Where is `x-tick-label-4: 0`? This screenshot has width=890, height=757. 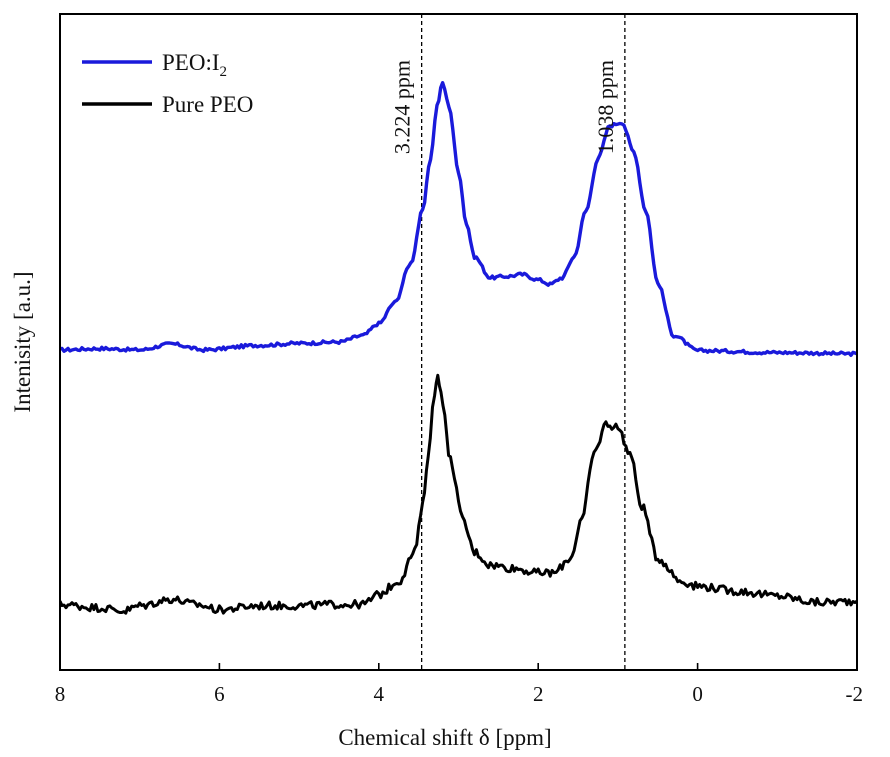 x-tick-label-4: 0 is located at coordinates (697, 694).